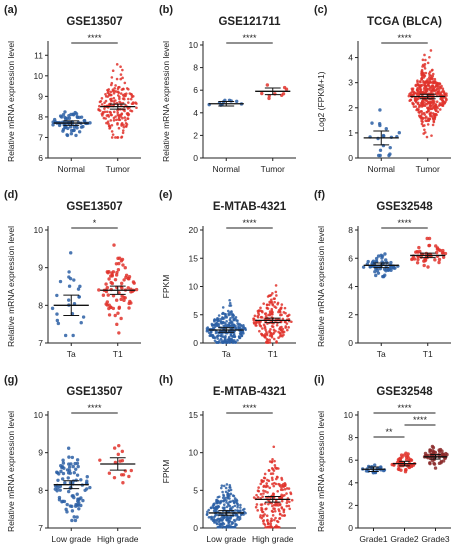  What do you see at coordinates (71, 354) in the screenshot?
I see `x-tick-label: Ta` at bounding box center [71, 354].